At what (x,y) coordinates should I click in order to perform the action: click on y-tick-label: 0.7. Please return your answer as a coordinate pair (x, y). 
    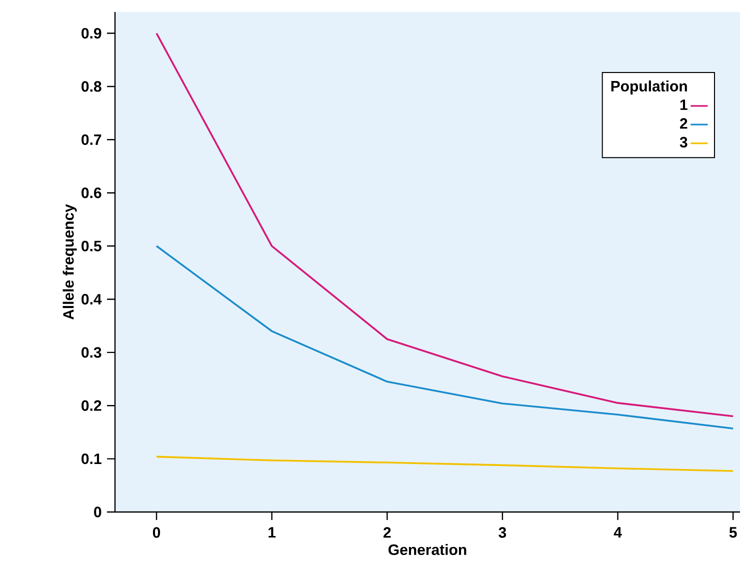
    Looking at the image, I should click on (92, 139).